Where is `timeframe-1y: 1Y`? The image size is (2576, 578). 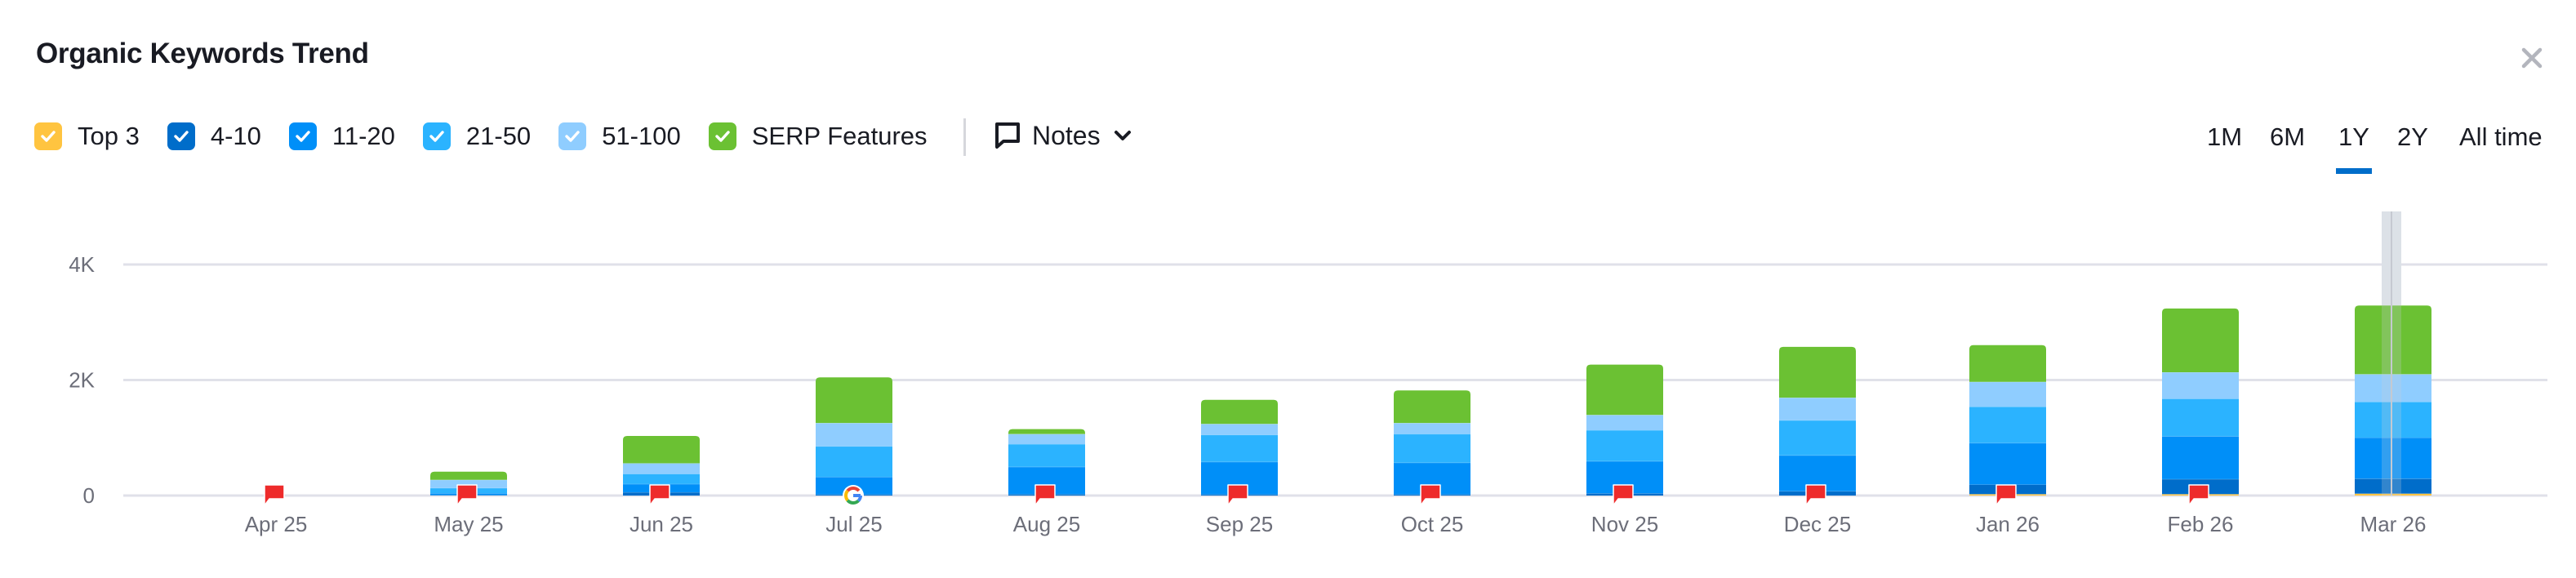
timeframe-1y: 1Y is located at coordinates (2354, 149).